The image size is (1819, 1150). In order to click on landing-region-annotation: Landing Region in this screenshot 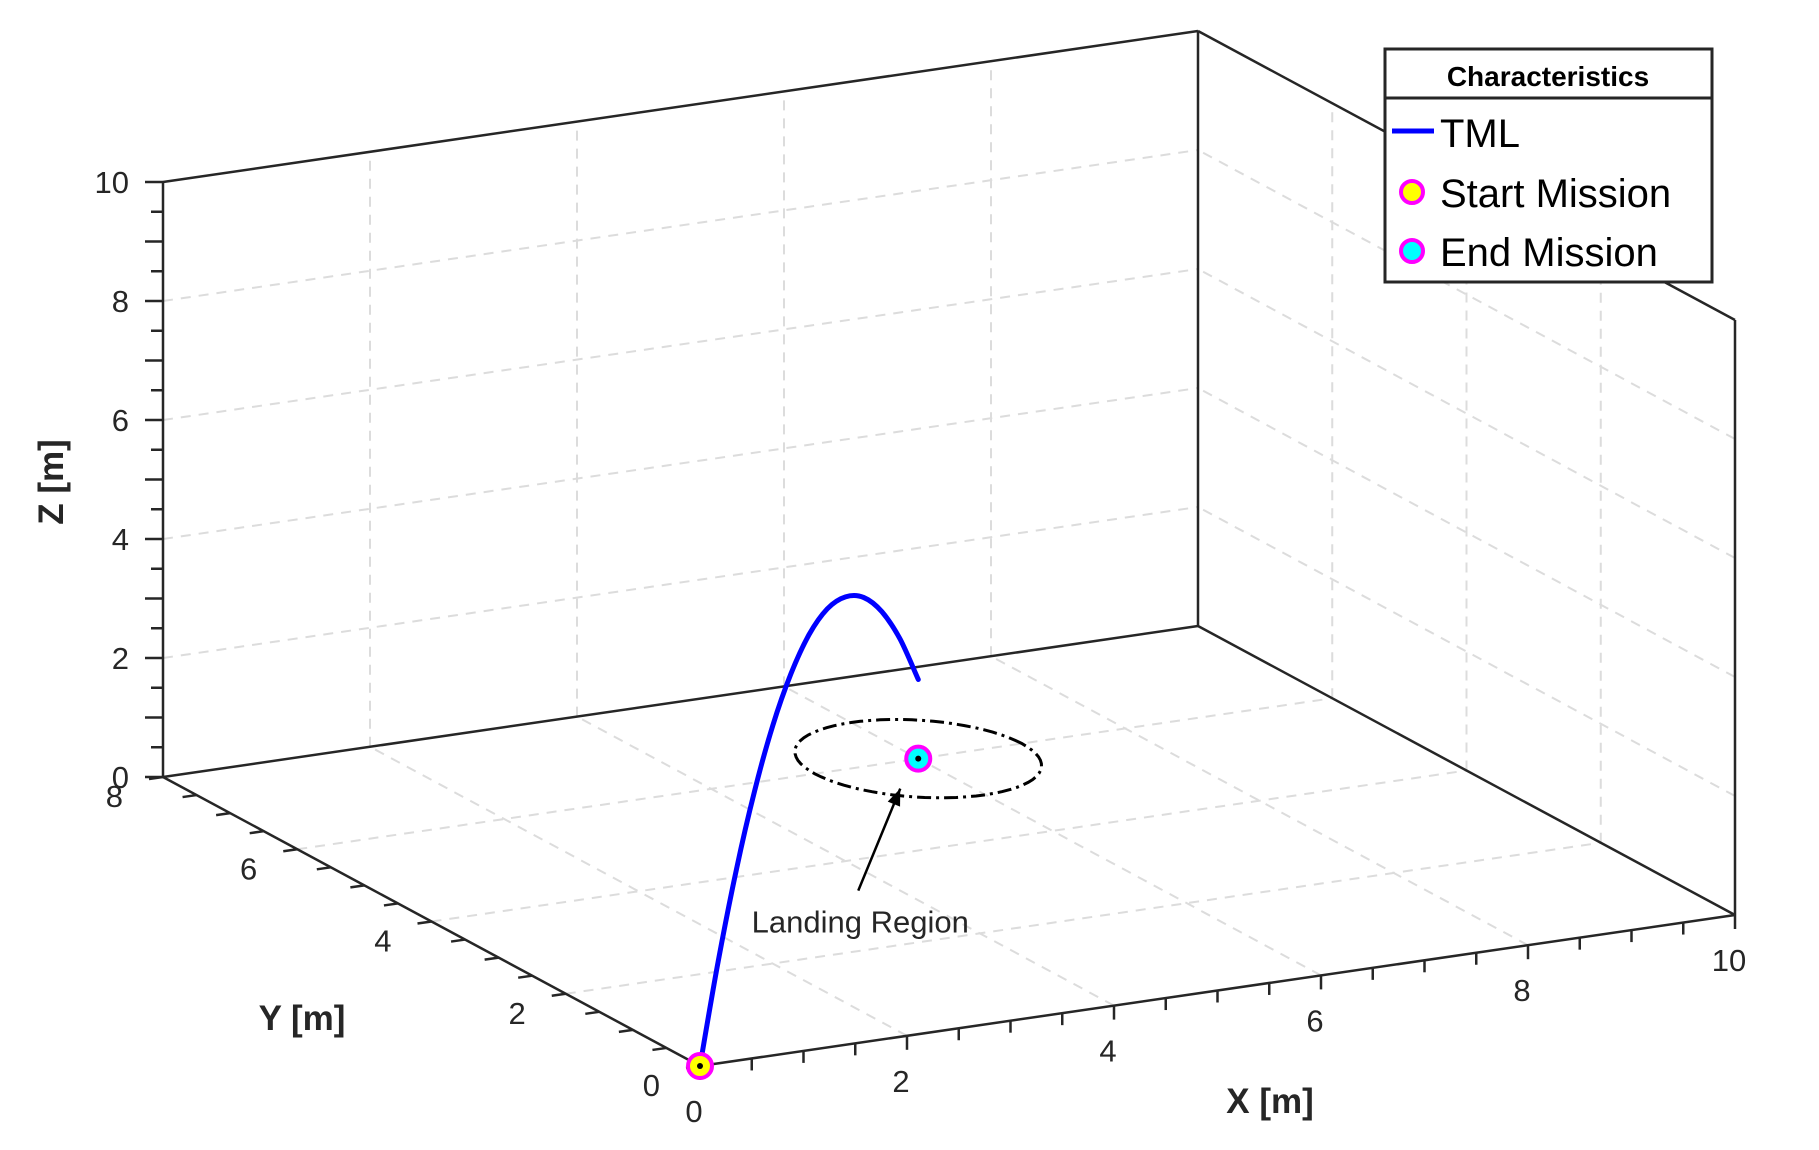, I will do `click(898, 829)`.